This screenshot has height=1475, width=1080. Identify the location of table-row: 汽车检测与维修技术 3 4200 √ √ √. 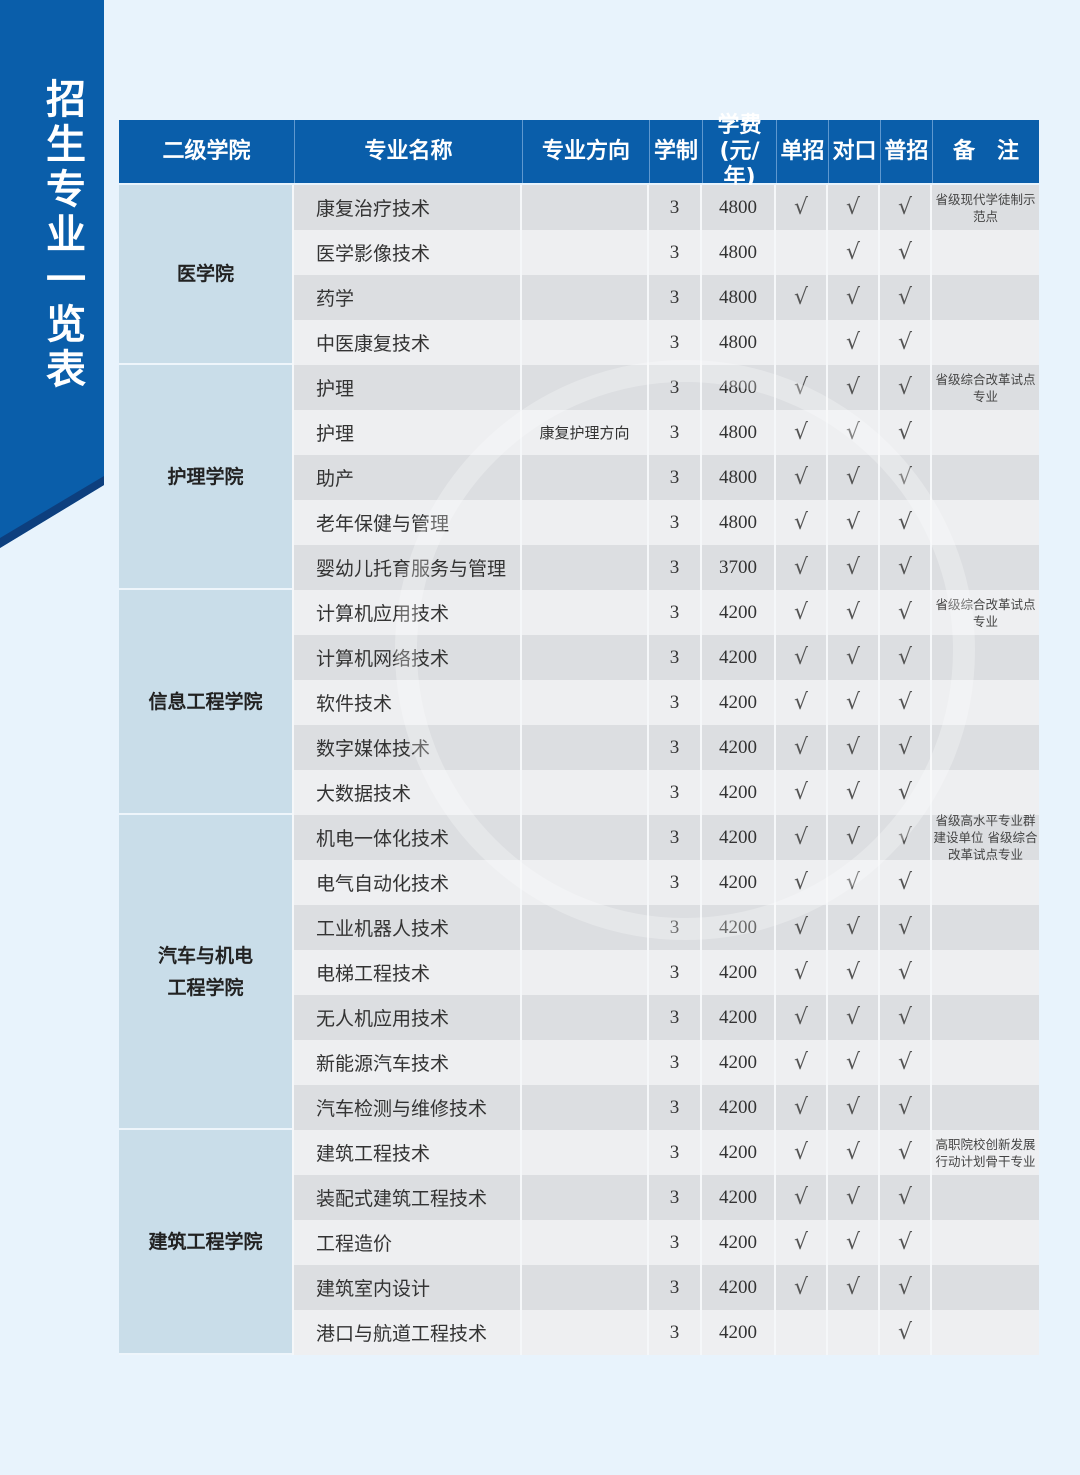
(665, 1107).